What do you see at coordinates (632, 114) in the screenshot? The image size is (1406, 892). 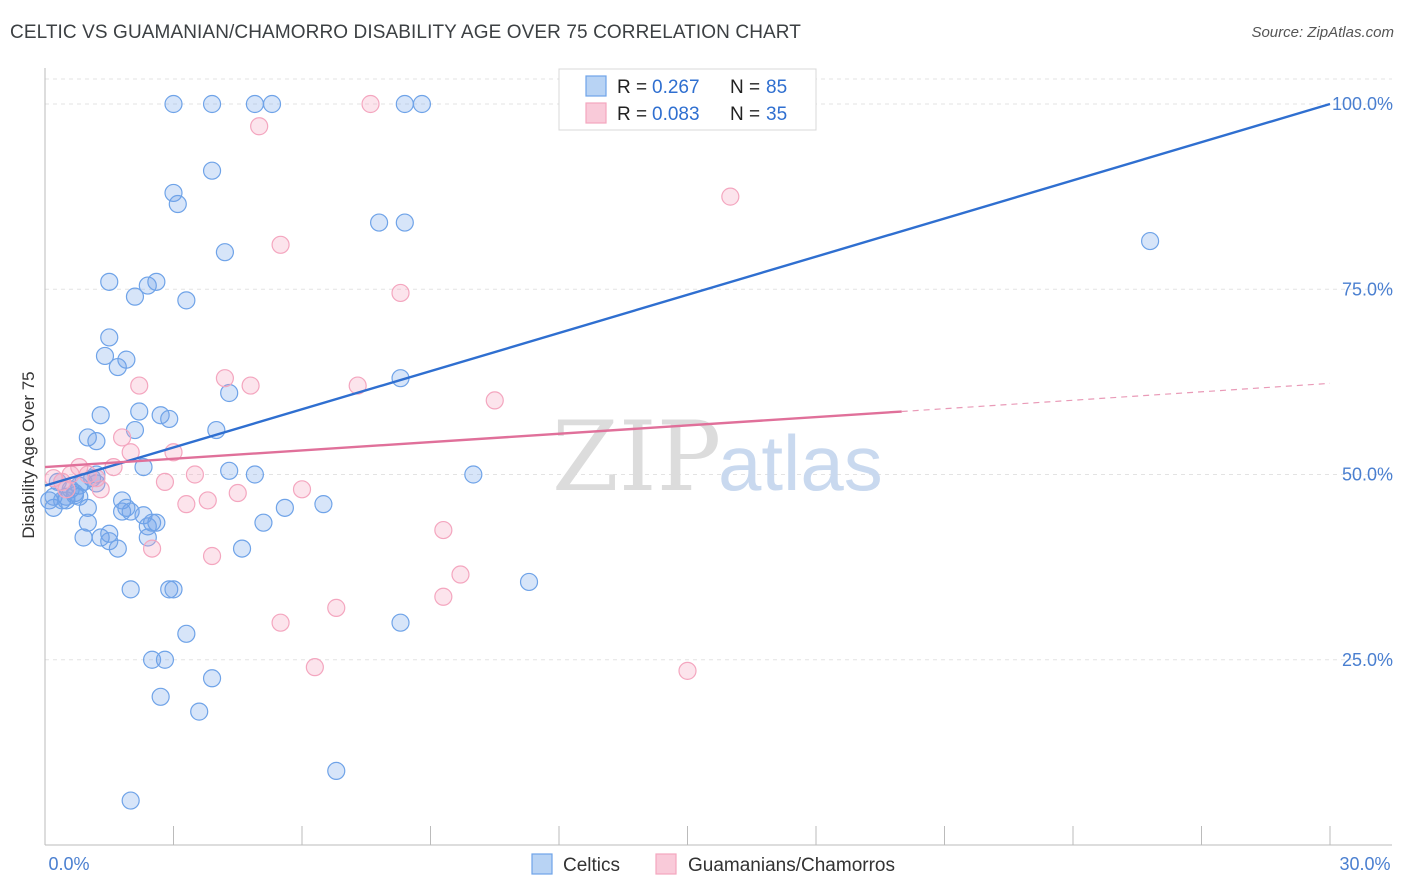 I see `legend-r-label-2: R =` at bounding box center [632, 114].